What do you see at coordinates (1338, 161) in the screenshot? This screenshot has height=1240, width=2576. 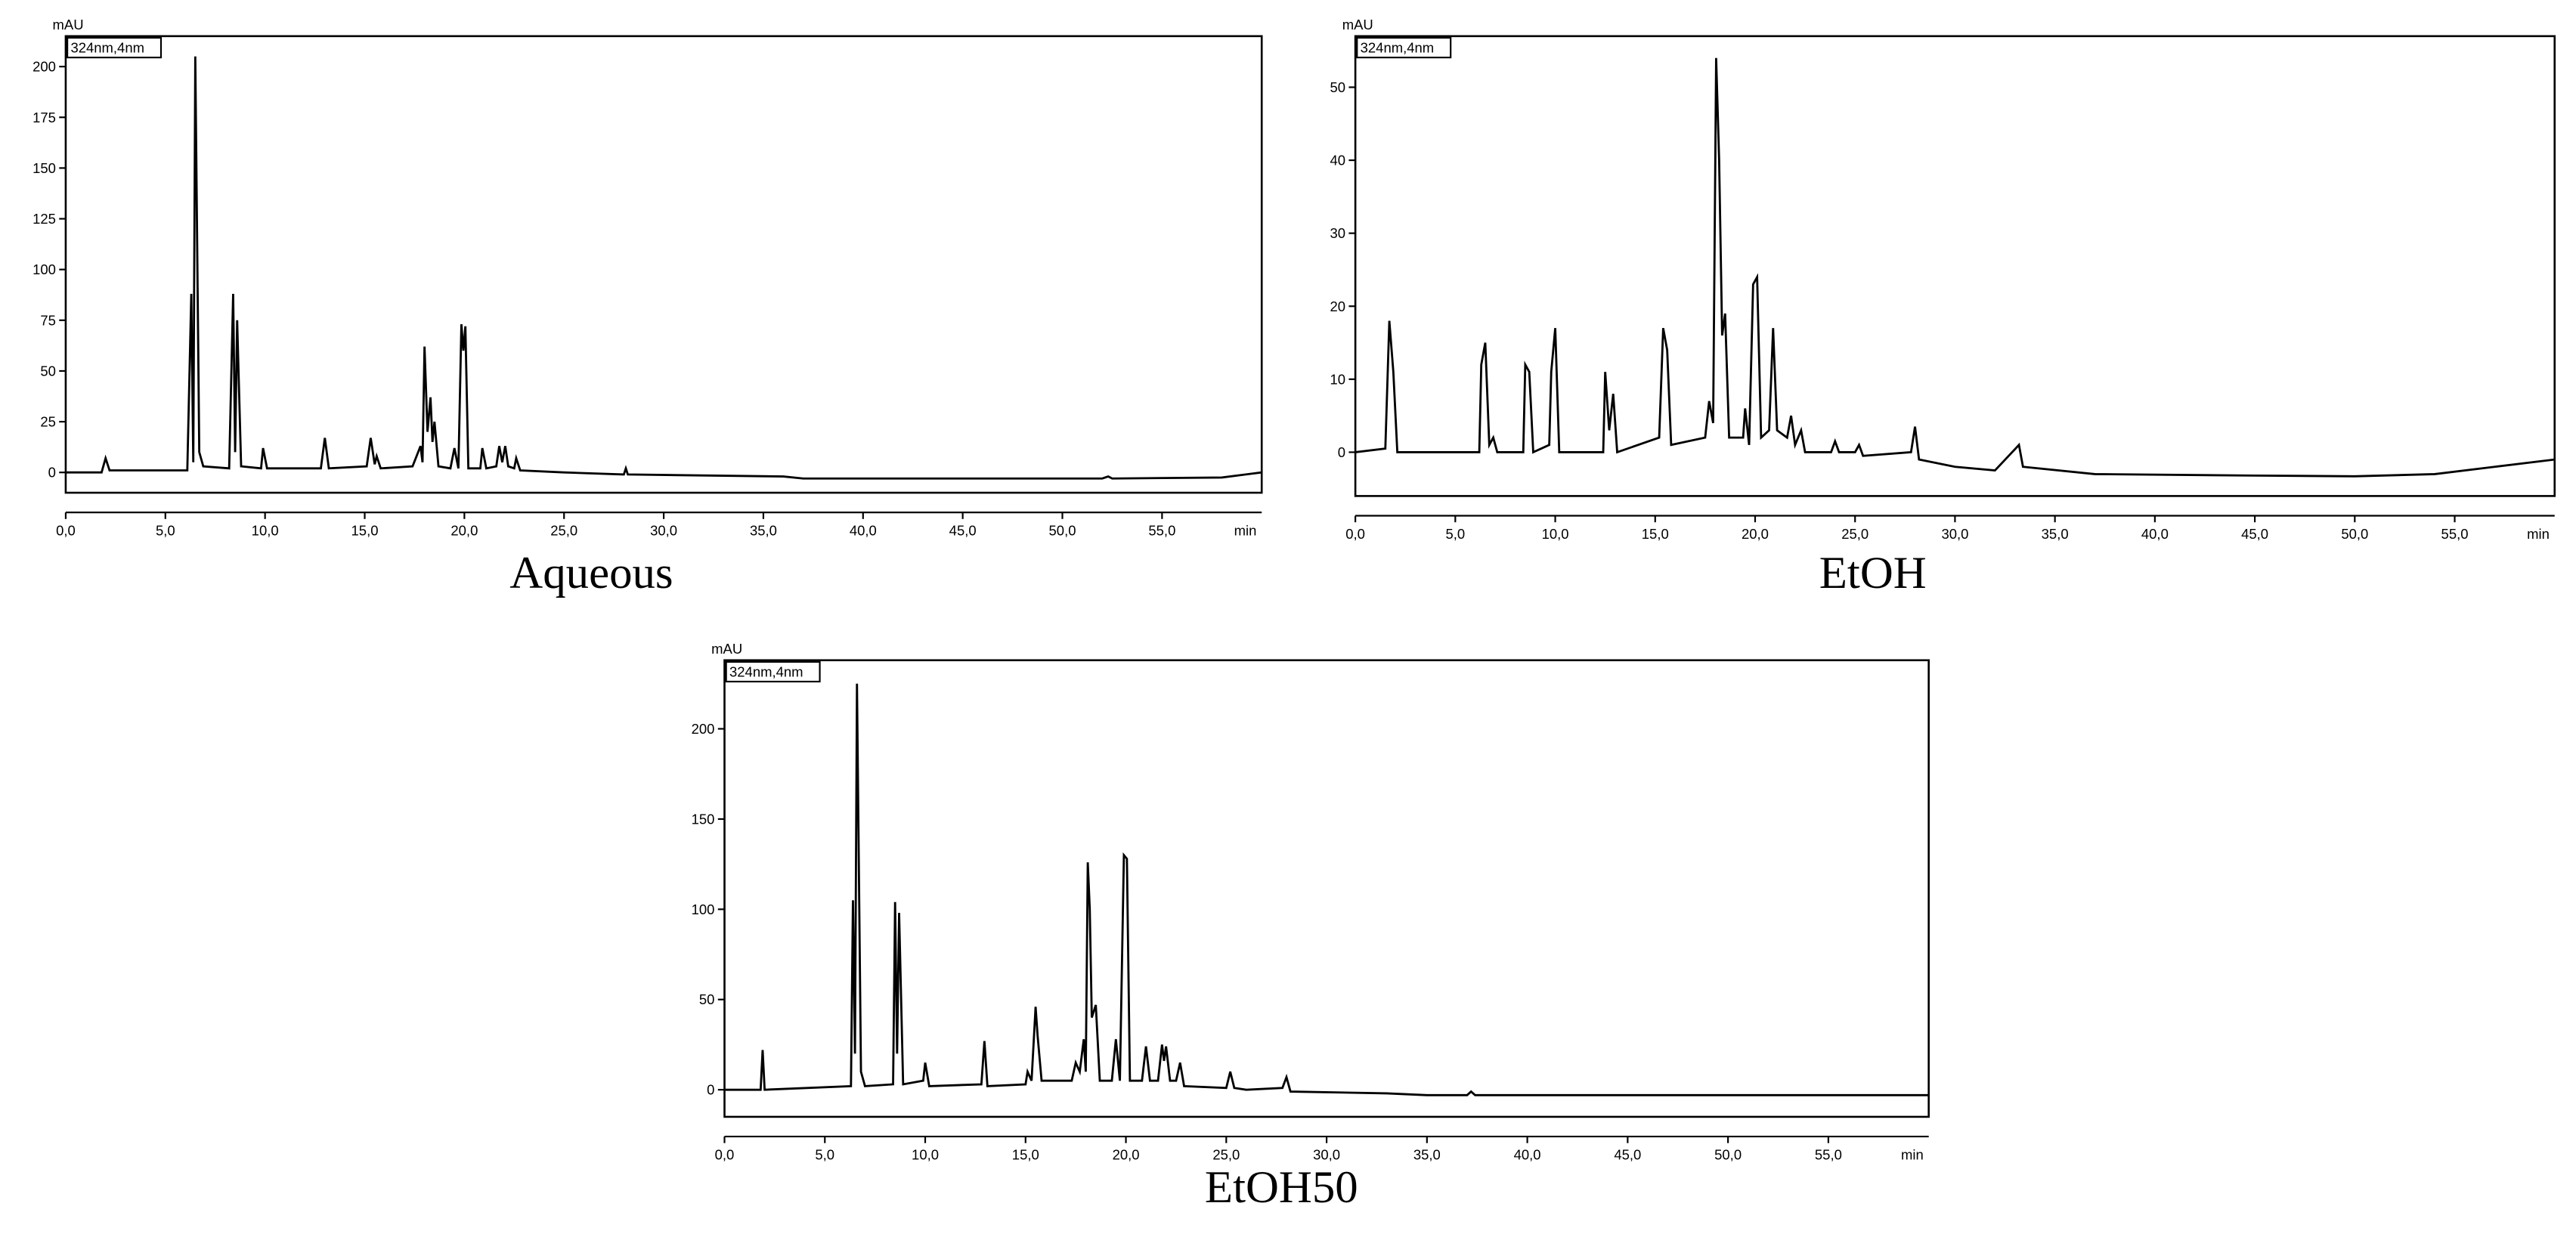 I see `y-tick-label: 40` at bounding box center [1338, 161].